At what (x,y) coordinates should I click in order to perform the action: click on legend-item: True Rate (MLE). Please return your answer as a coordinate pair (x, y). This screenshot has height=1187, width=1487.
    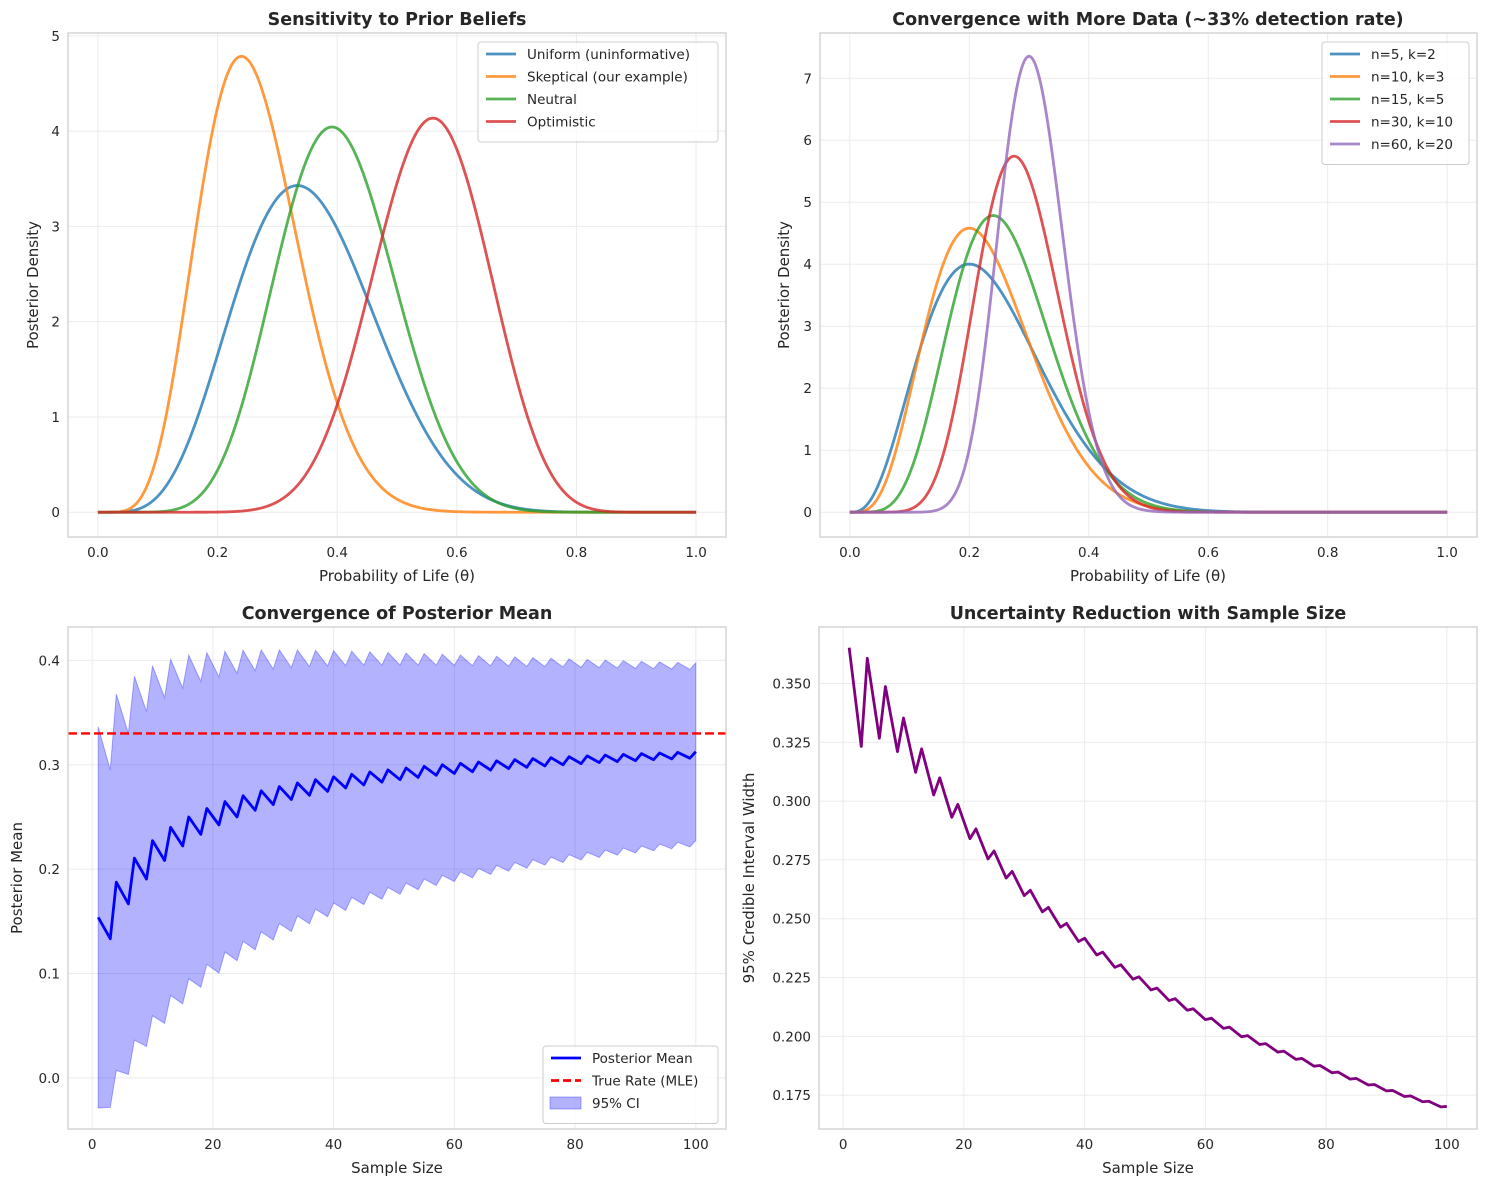
    Looking at the image, I should click on (624, 1082).